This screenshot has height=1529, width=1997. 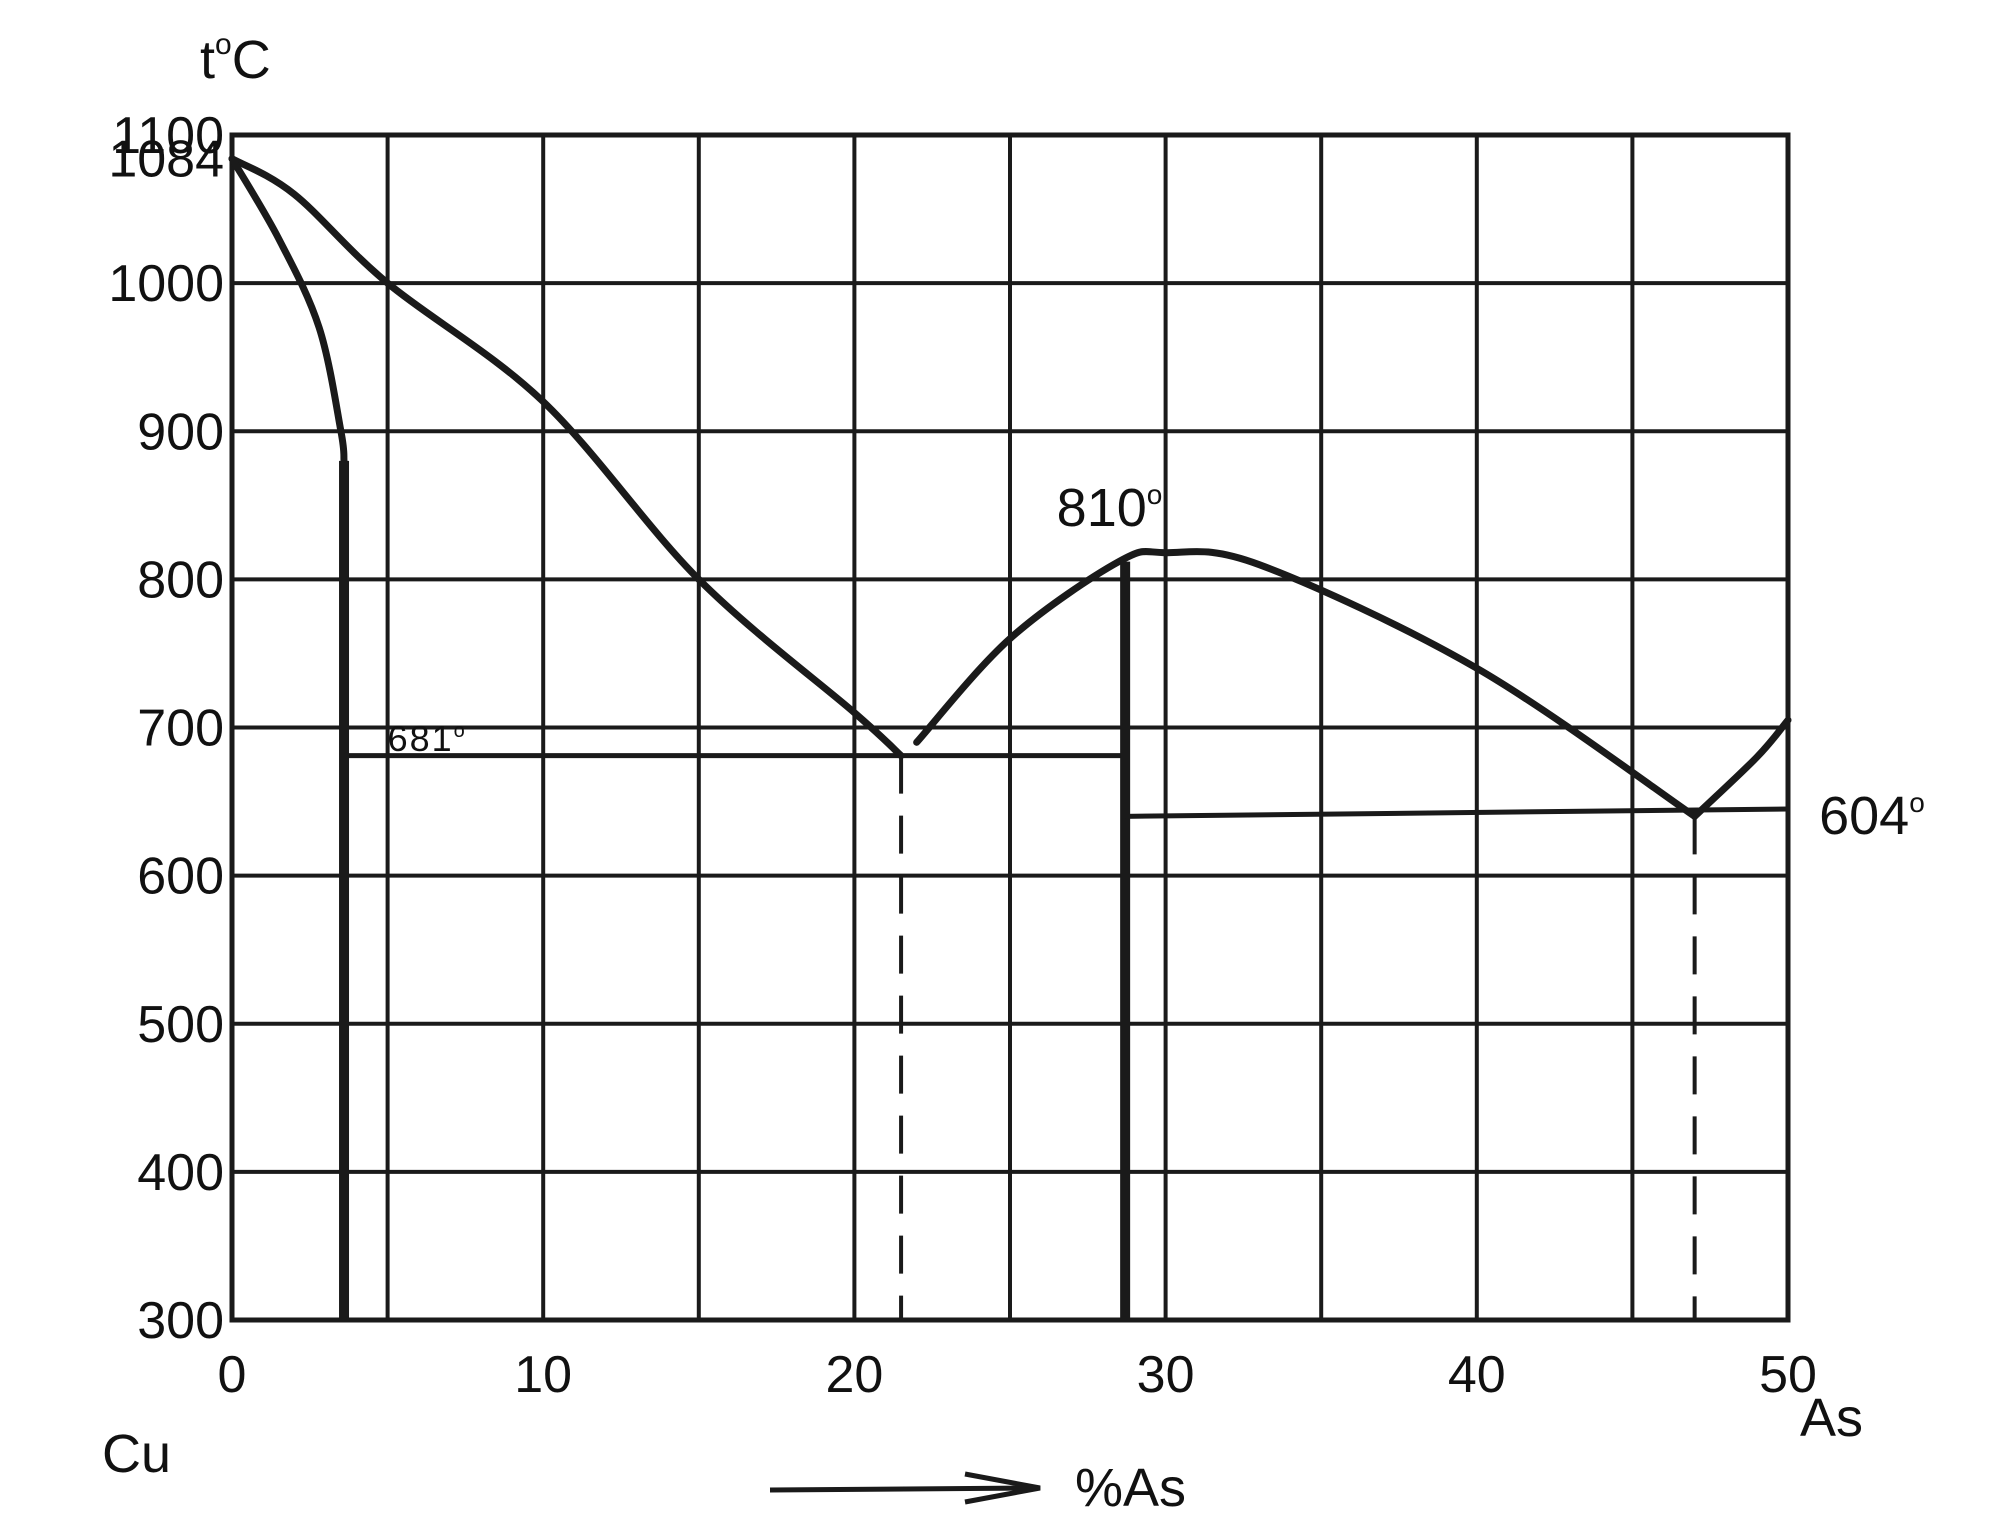 I want to click on y-tick-label: 500, so click(x=180, y=1025).